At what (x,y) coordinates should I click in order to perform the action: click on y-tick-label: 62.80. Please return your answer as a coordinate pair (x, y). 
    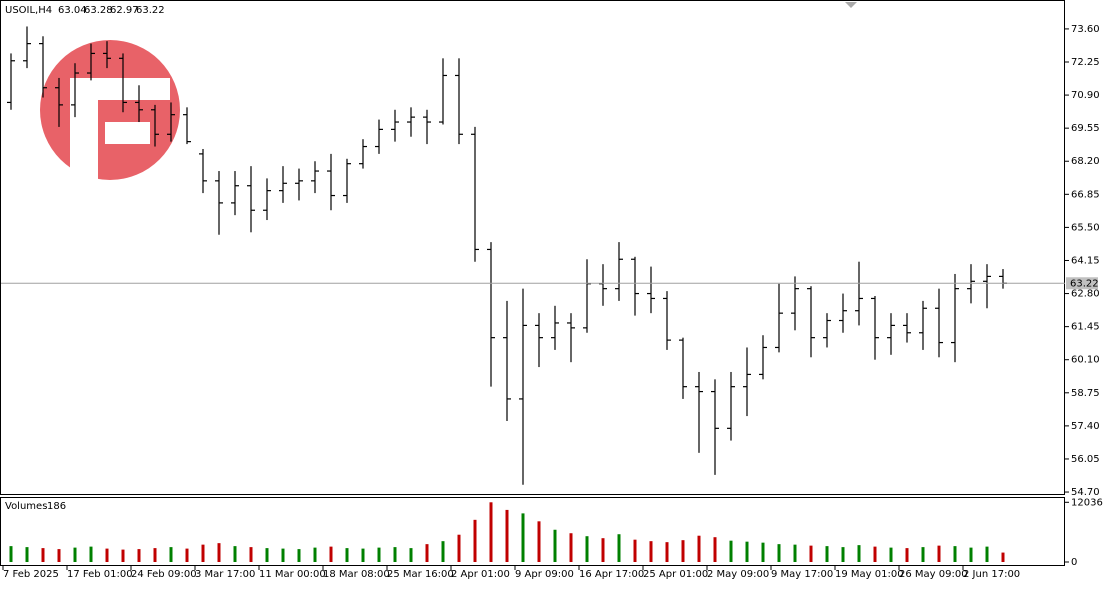
    Looking at the image, I should click on (1085, 294).